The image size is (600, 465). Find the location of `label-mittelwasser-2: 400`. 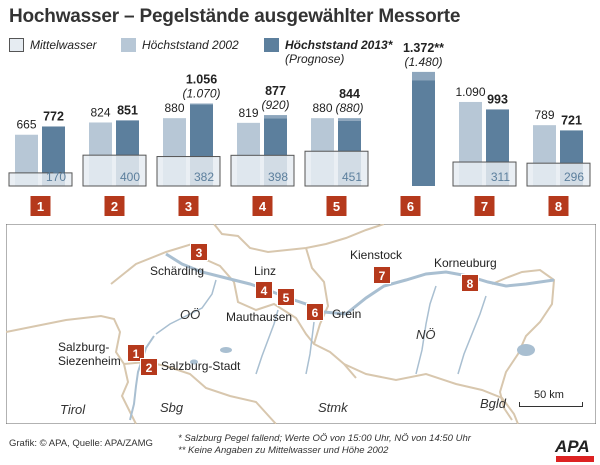

label-mittelwasser-2: 400 is located at coordinates (130, 177).